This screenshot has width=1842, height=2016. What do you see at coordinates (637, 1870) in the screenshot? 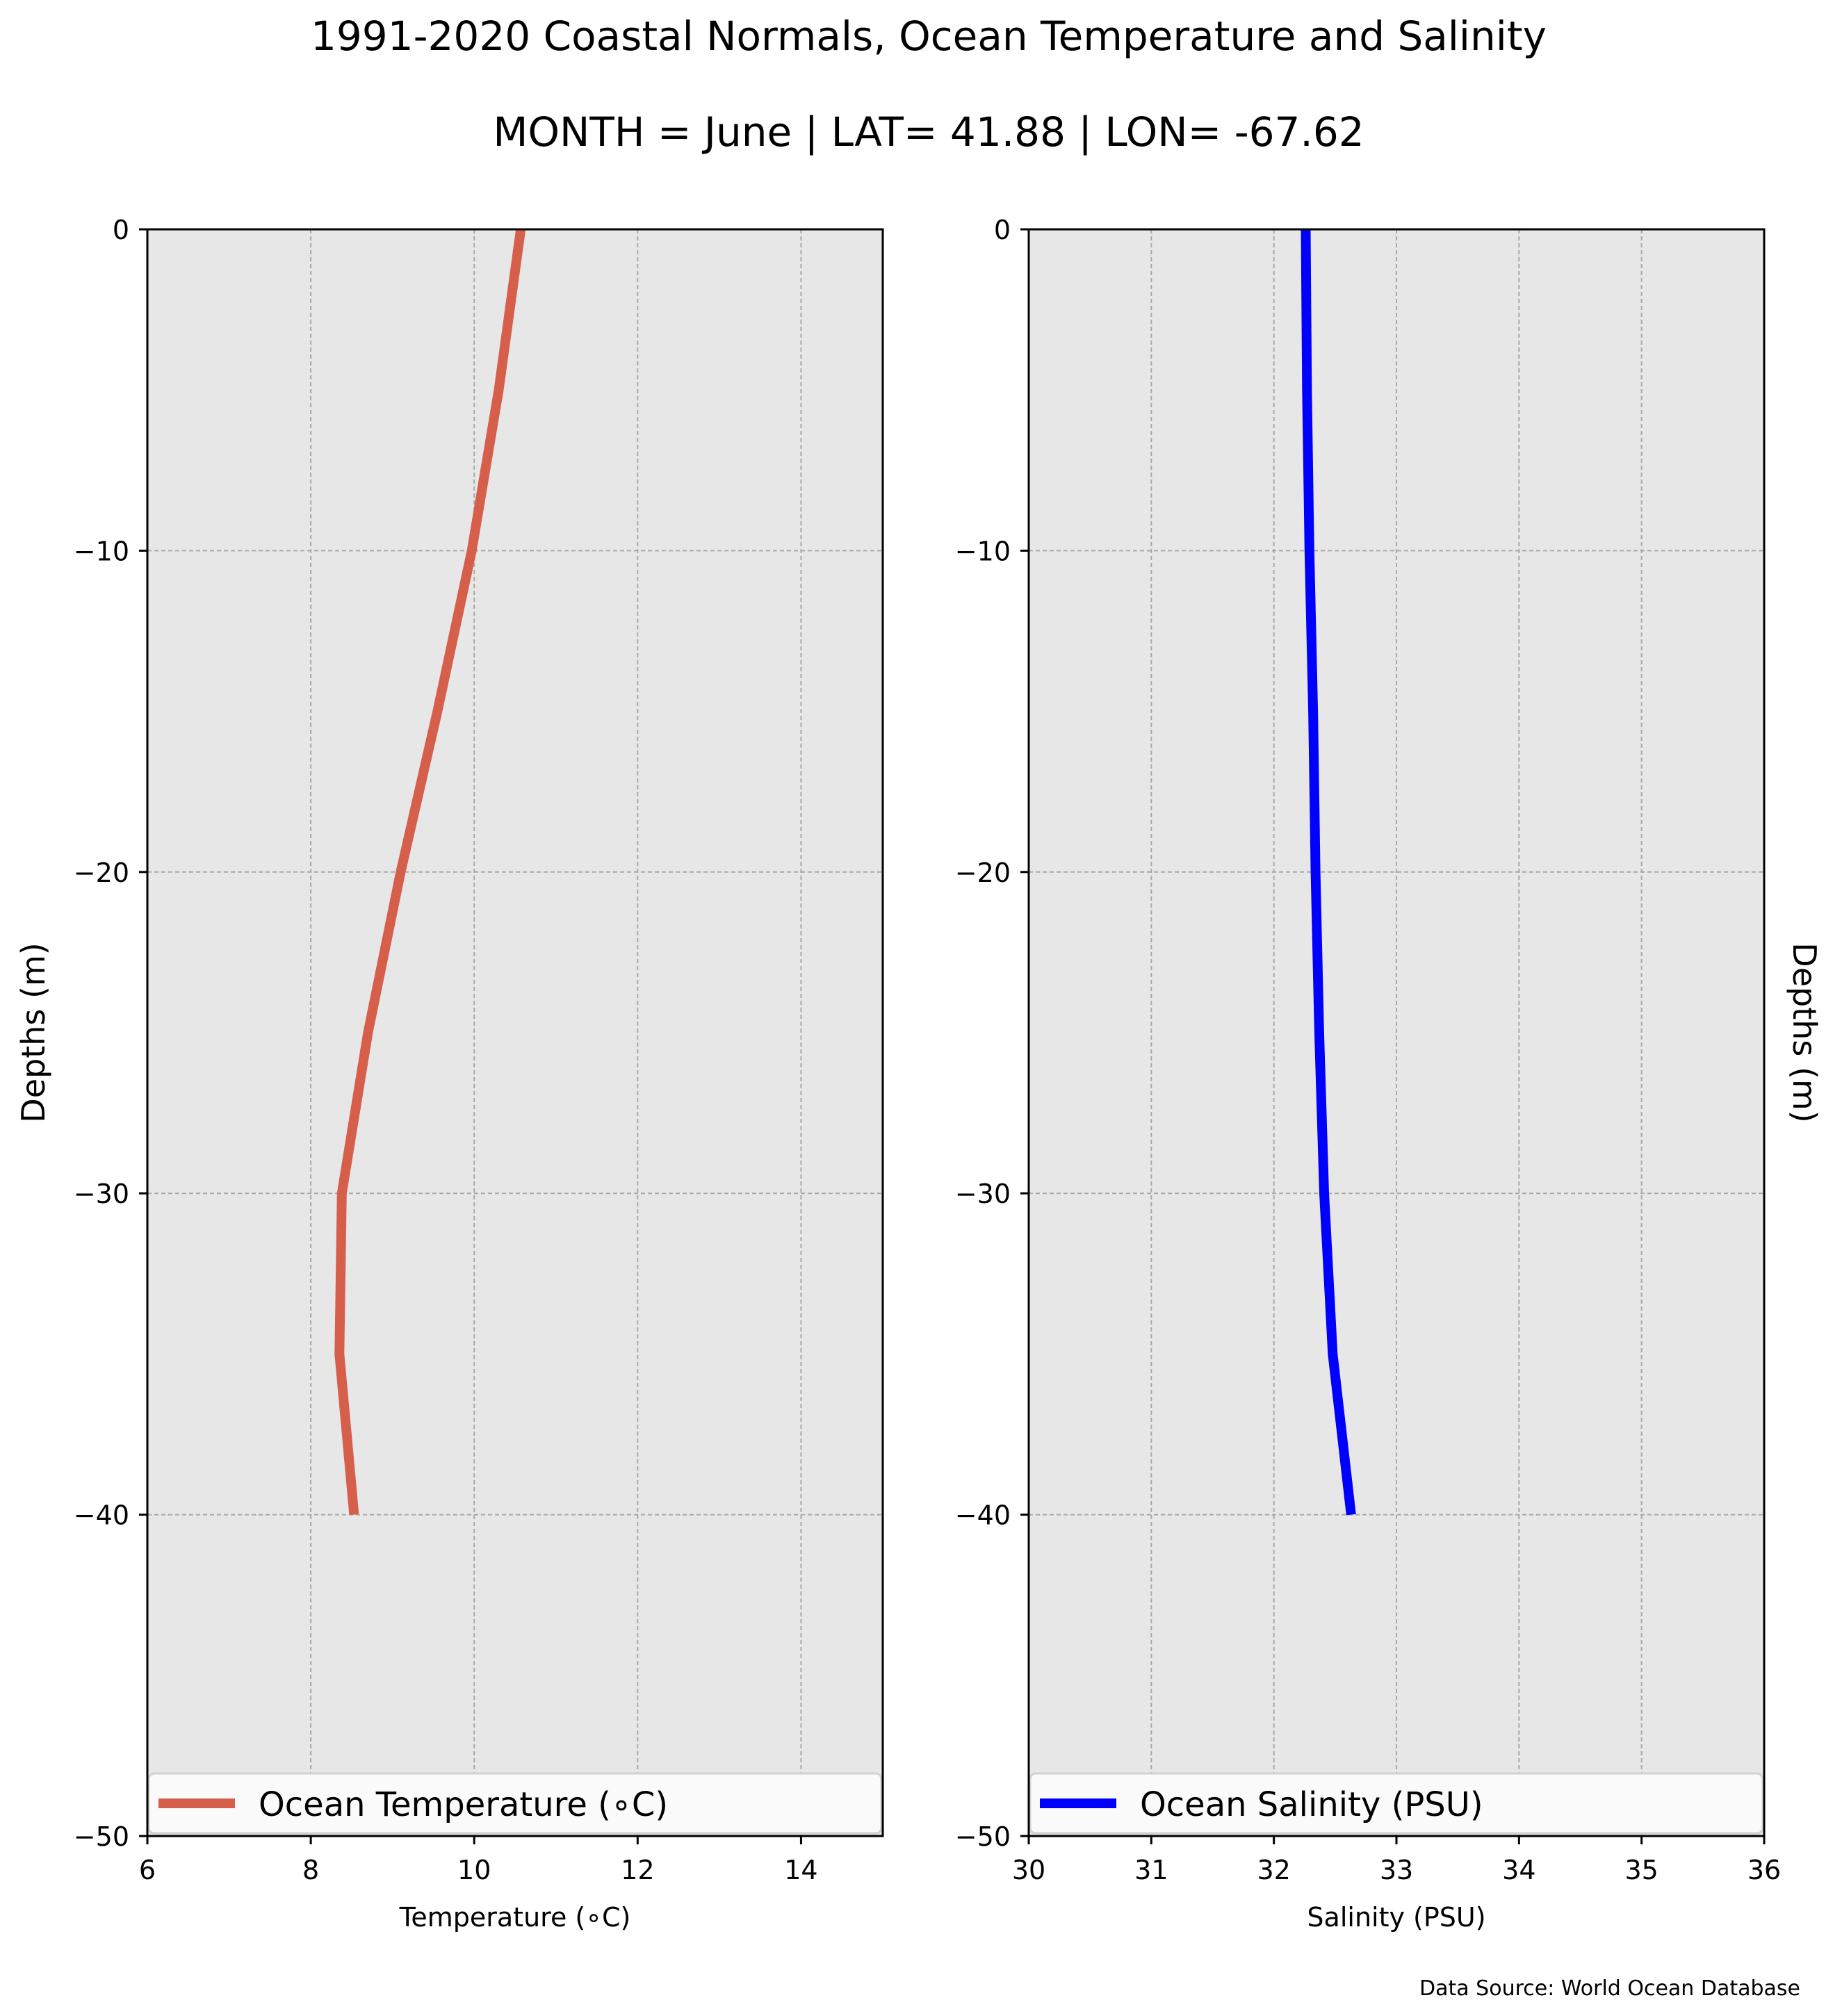
I see `x-tick-label: 12` at bounding box center [637, 1870].